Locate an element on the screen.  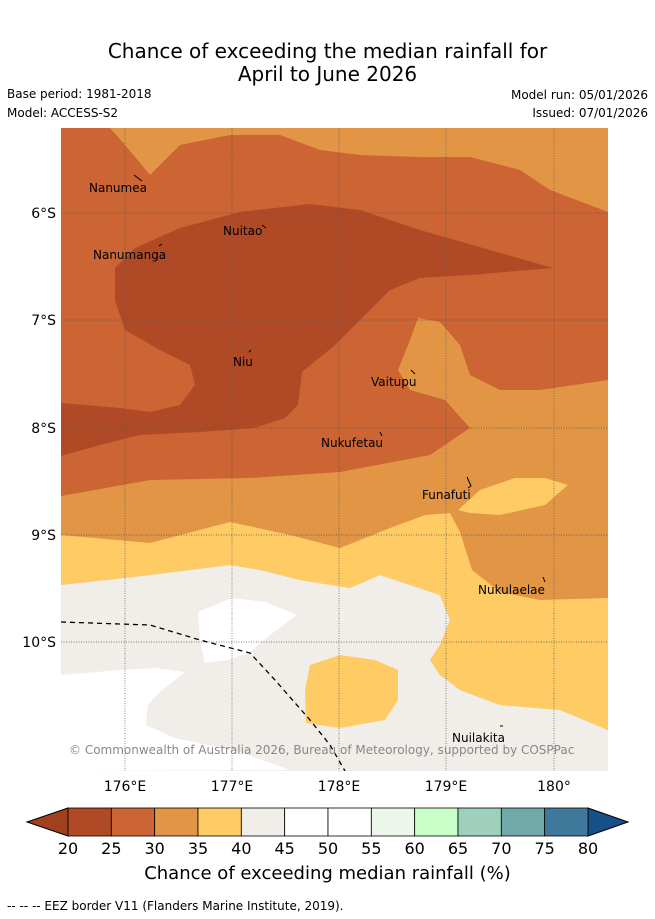
title-line-2: April to June 2026 is located at coordinates (327, 74).